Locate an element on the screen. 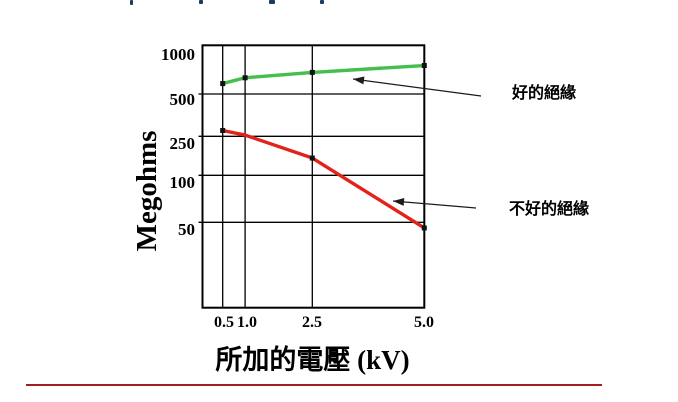  x-axis-title: 所加的電壓 (kV) is located at coordinates (312, 360).